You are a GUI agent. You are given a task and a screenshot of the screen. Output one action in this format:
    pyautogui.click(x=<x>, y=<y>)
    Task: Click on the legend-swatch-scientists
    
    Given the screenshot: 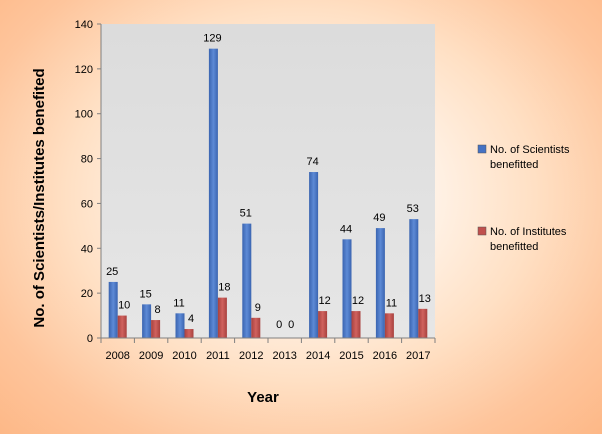 What is the action you would take?
    pyautogui.click(x=482, y=149)
    